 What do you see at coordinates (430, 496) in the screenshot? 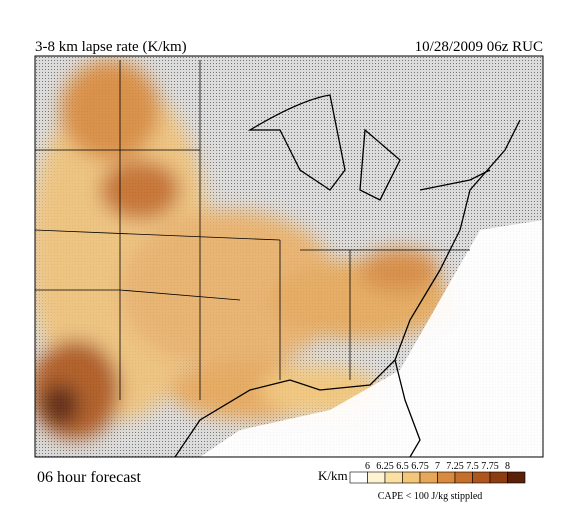
I see `colorbar-note: CAPE < 100 J/kg stippled` at bounding box center [430, 496].